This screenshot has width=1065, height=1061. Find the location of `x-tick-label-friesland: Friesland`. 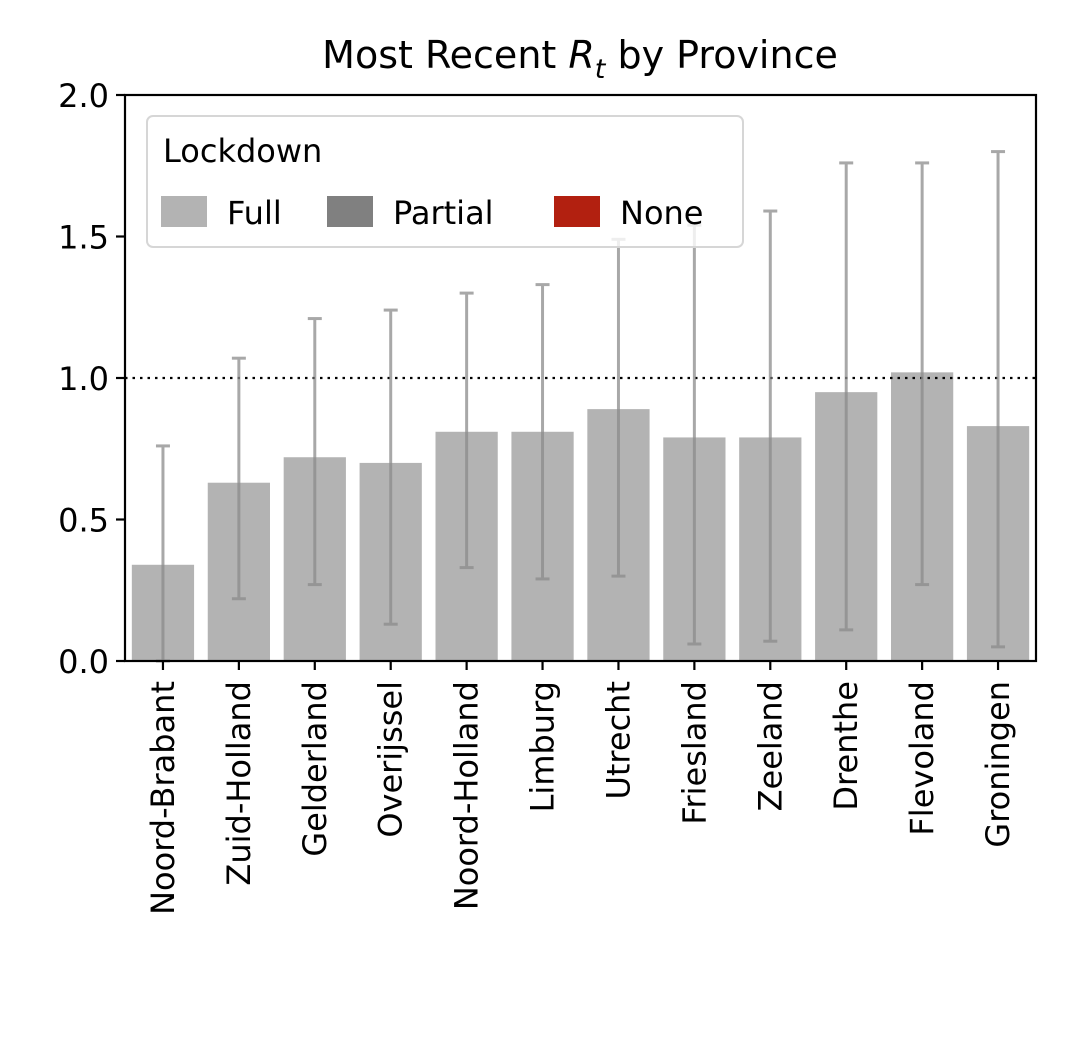

x-tick-label-friesland: Friesland is located at coordinates (694, 753).